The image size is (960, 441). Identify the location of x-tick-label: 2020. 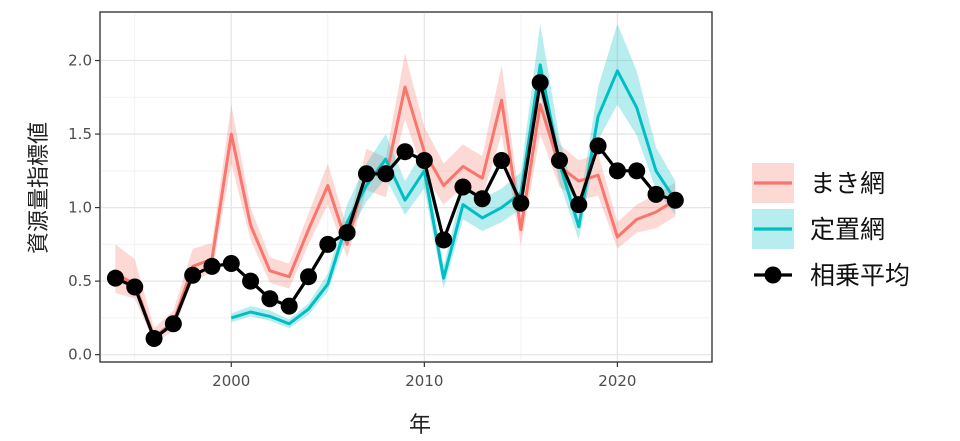
(617, 381).